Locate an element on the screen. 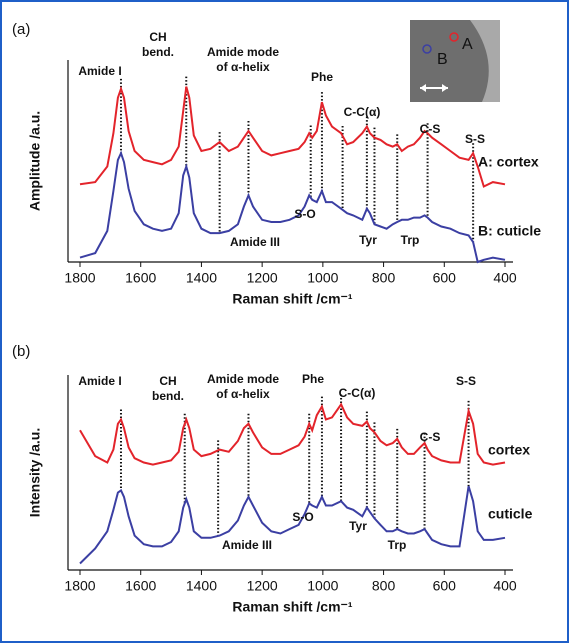 The height and width of the screenshot is (643, 569). series-label: B: cuticle is located at coordinates (509, 231).